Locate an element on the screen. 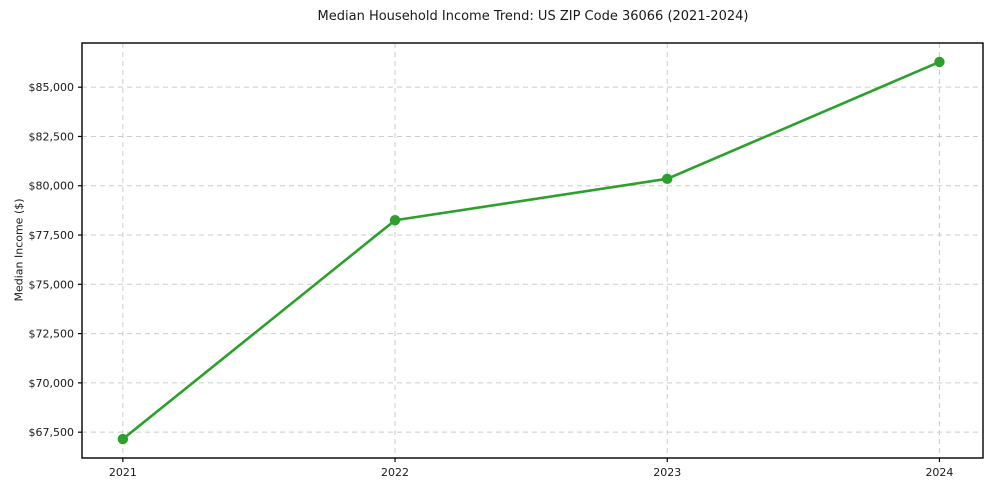  y-tick-label: $85,000 is located at coordinates (52, 87).